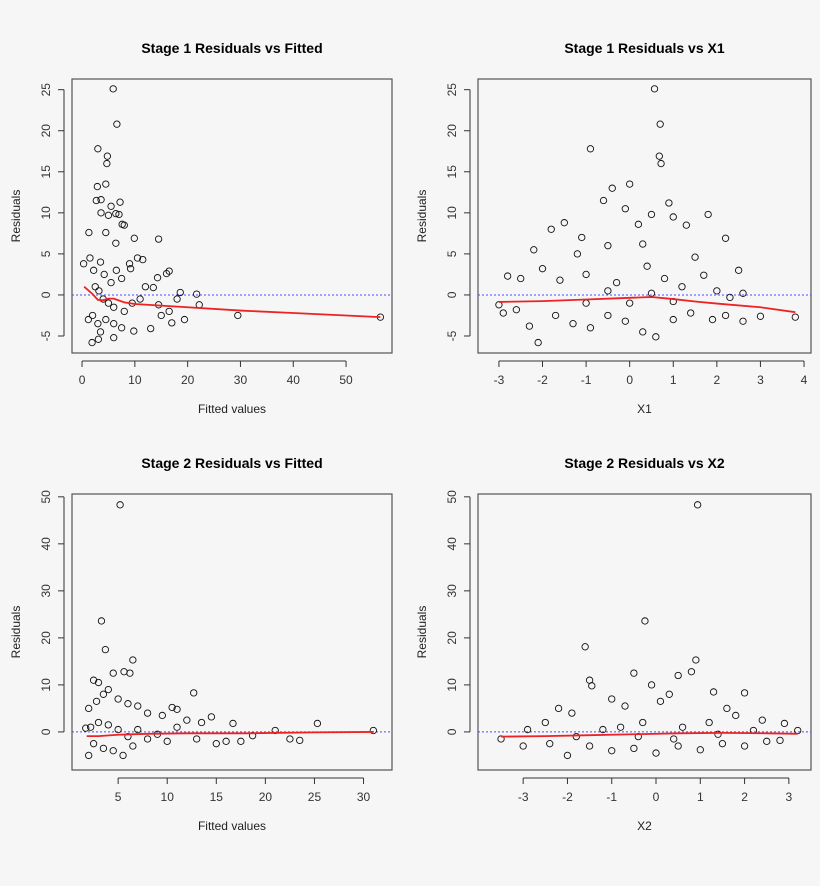 The height and width of the screenshot is (886, 820). What do you see at coordinates (644, 826) in the screenshot?
I see `x-axis-label: X2` at bounding box center [644, 826].